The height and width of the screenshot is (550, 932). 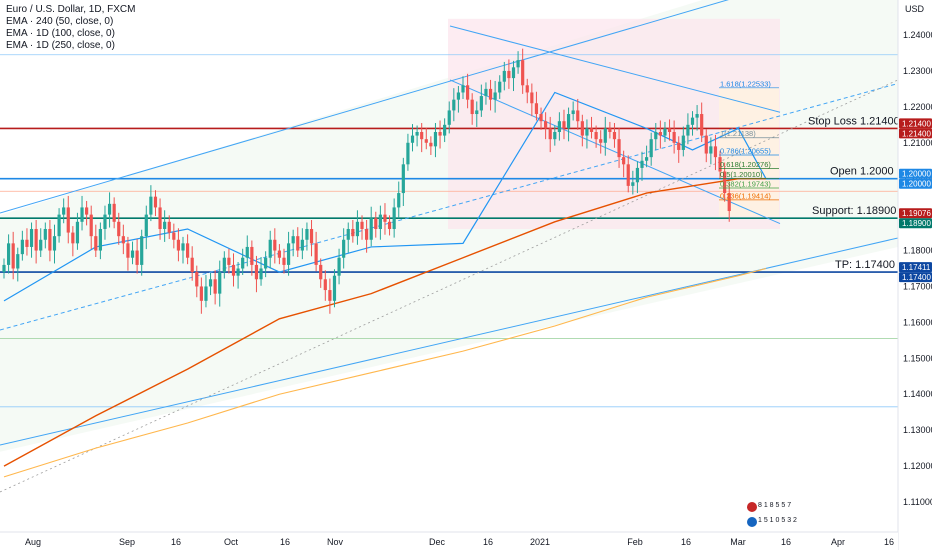 I want to click on time-tick-label: Apr, so click(x=838, y=542).